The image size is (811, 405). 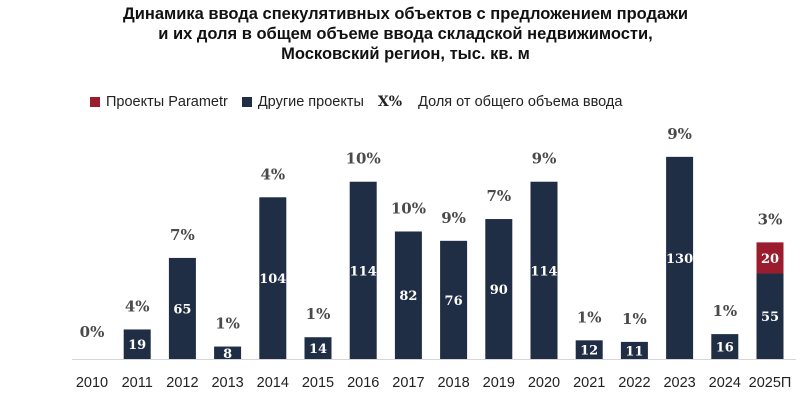 I want to click on share-label: 3%, so click(x=770, y=219).